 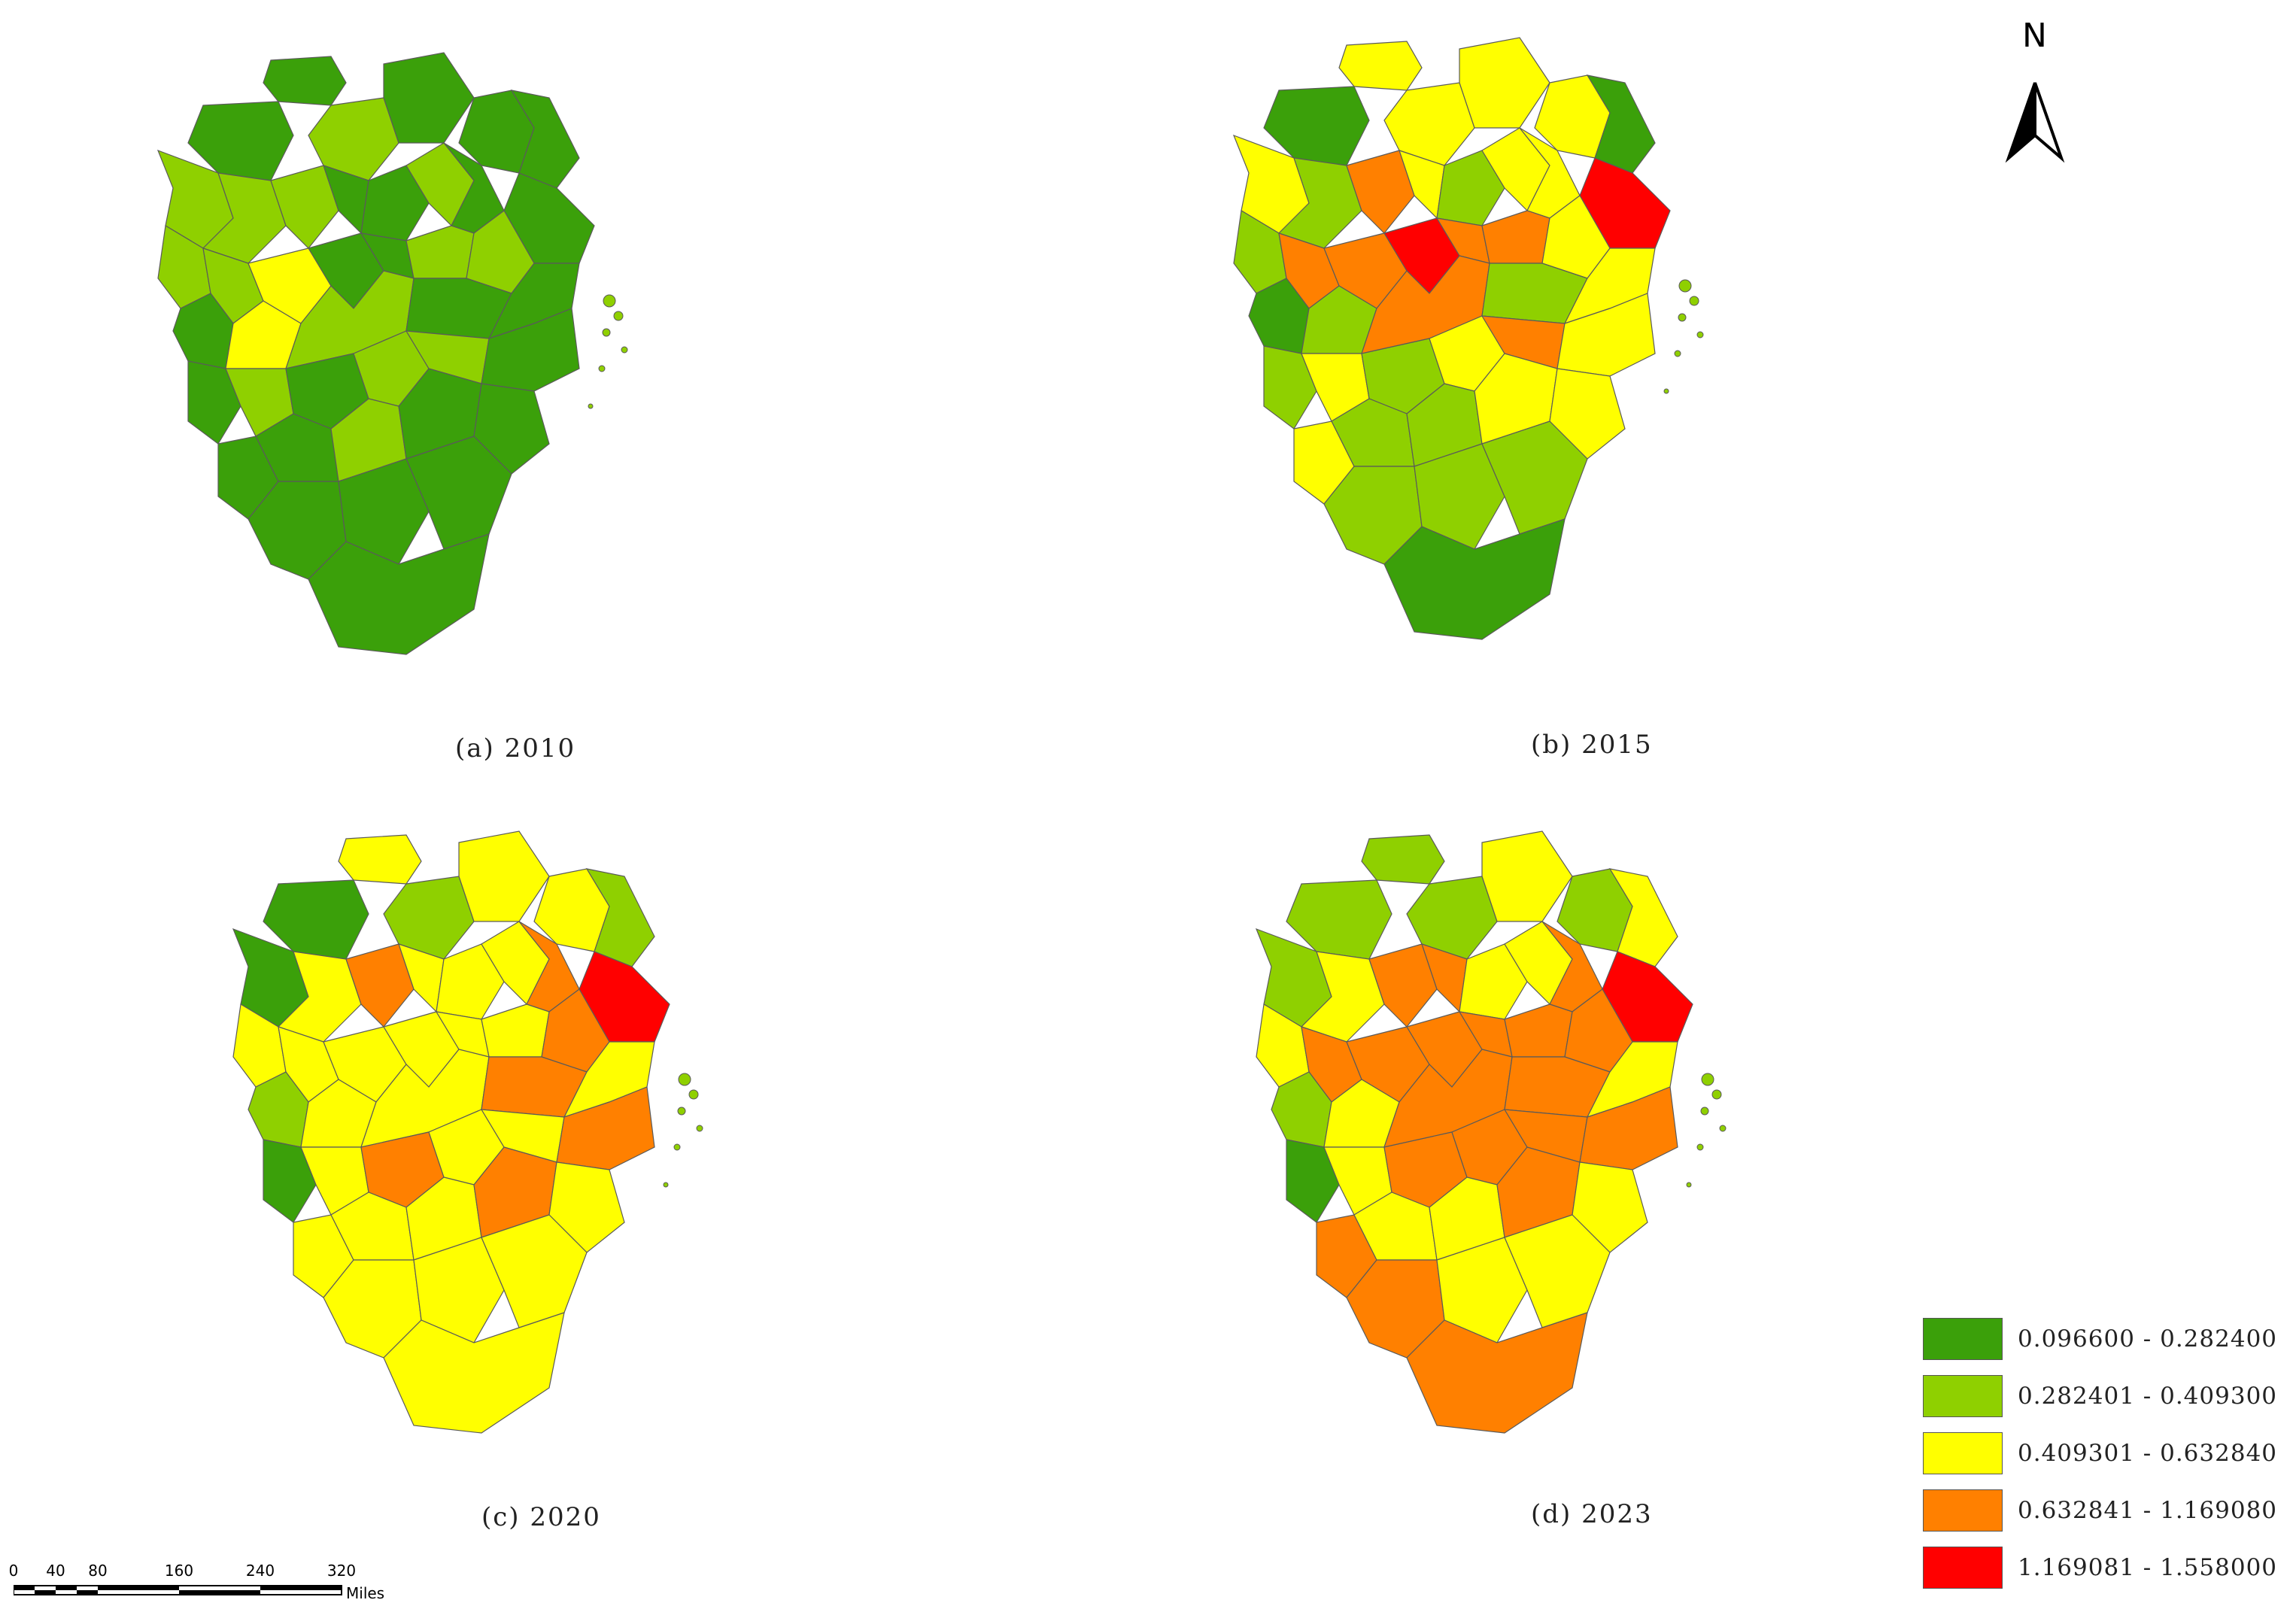 I want to click on scale-bar-graphic, so click(x=178, y=1590).